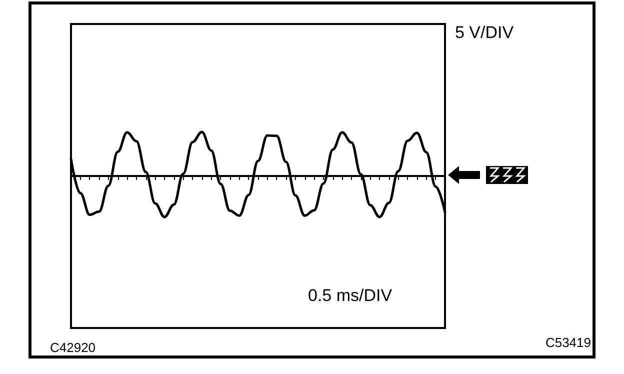 This screenshot has height=374, width=624. What do you see at coordinates (484, 32) in the screenshot?
I see `text: 5 V/DIV` at bounding box center [484, 32].